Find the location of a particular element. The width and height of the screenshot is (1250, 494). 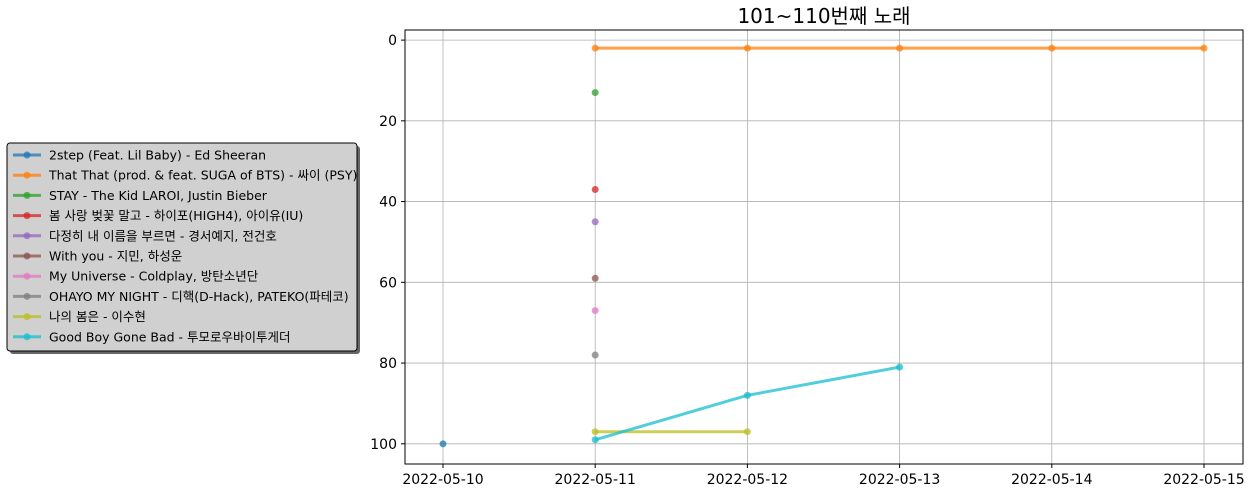

legend-item: Good Boy Gone Bad - 투모로우바이투게더 is located at coordinates (152, 336).